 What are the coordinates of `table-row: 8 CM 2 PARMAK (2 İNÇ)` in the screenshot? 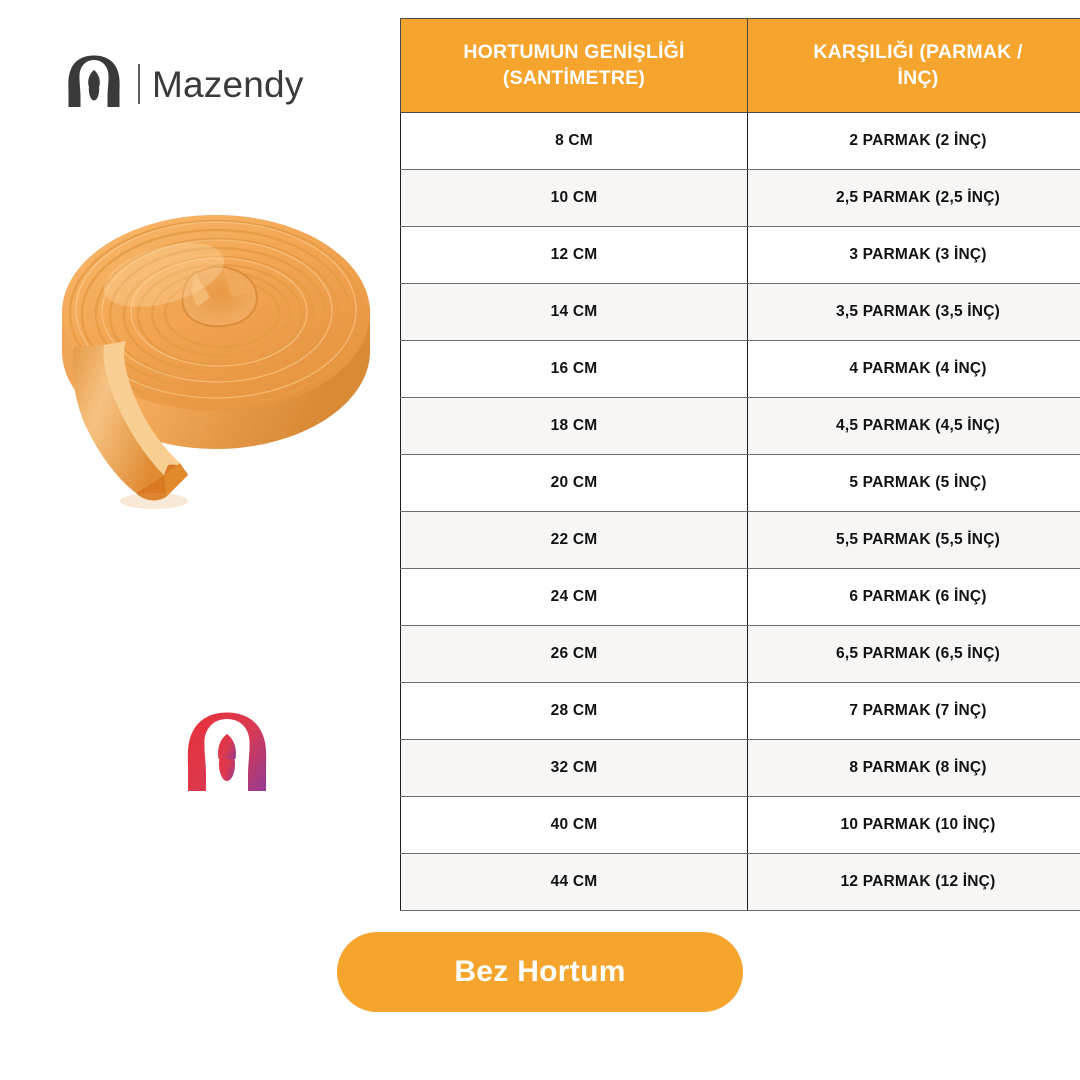 It's located at (740, 141).